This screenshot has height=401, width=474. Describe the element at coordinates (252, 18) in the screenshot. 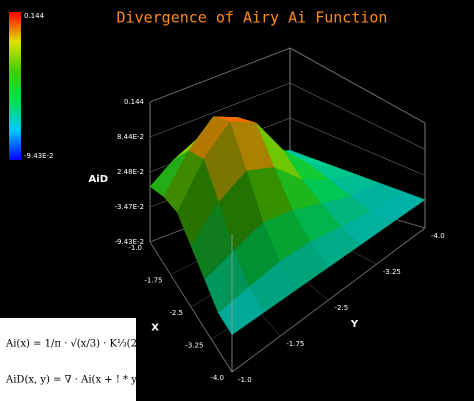

I see `chart-title: Divergence of Airy Ai Function` at that location.